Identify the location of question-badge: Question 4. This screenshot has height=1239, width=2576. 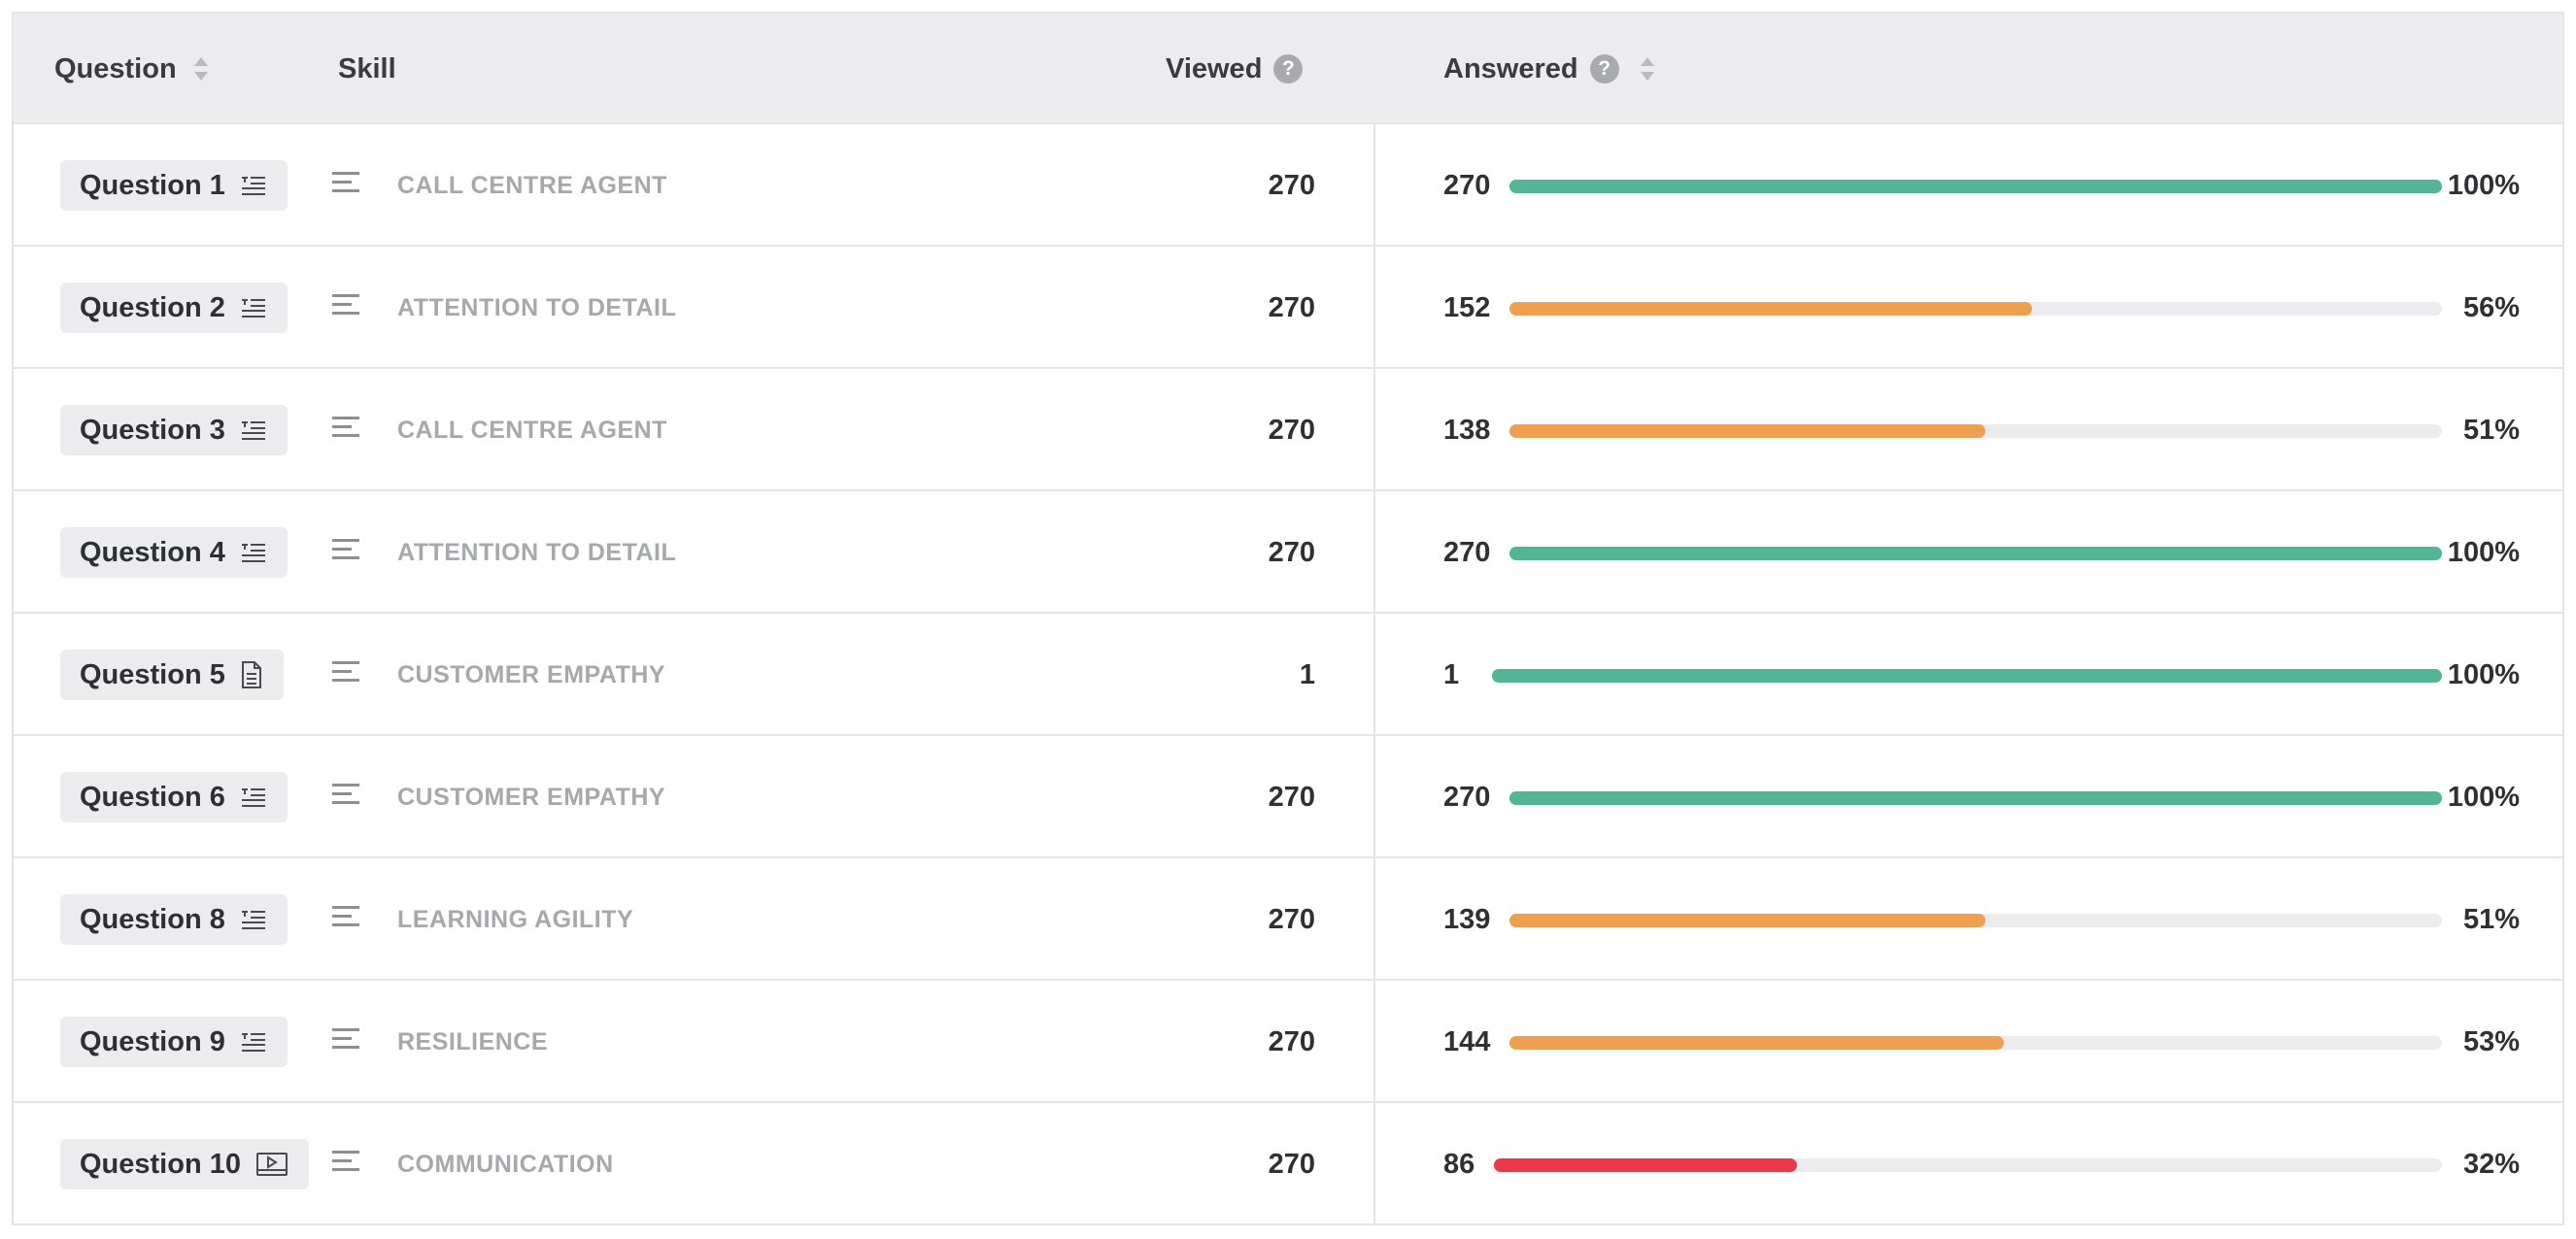
(174, 552).